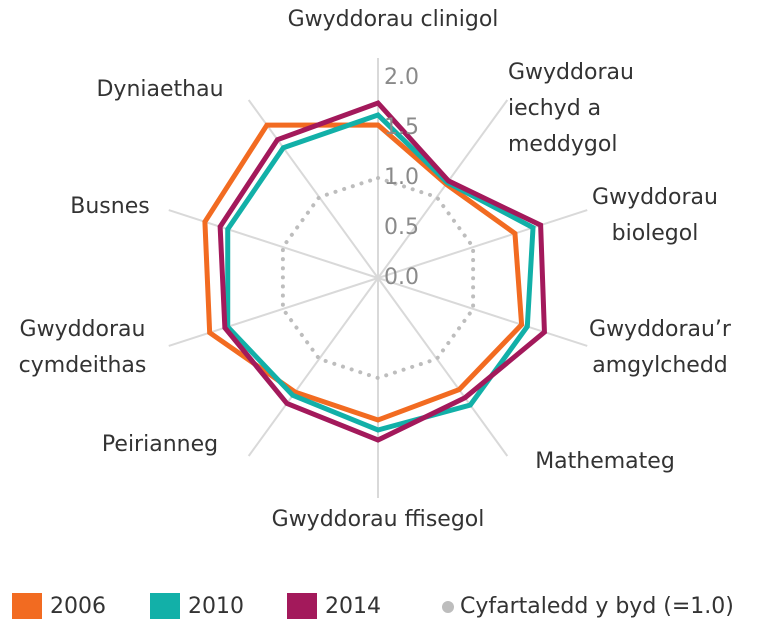 The width and height of the screenshot is (762, 619). What do you see at coordinates (605, 461) in the screenshot?
I see `category-label: Mathemateg` at bounding box center [605, 461].